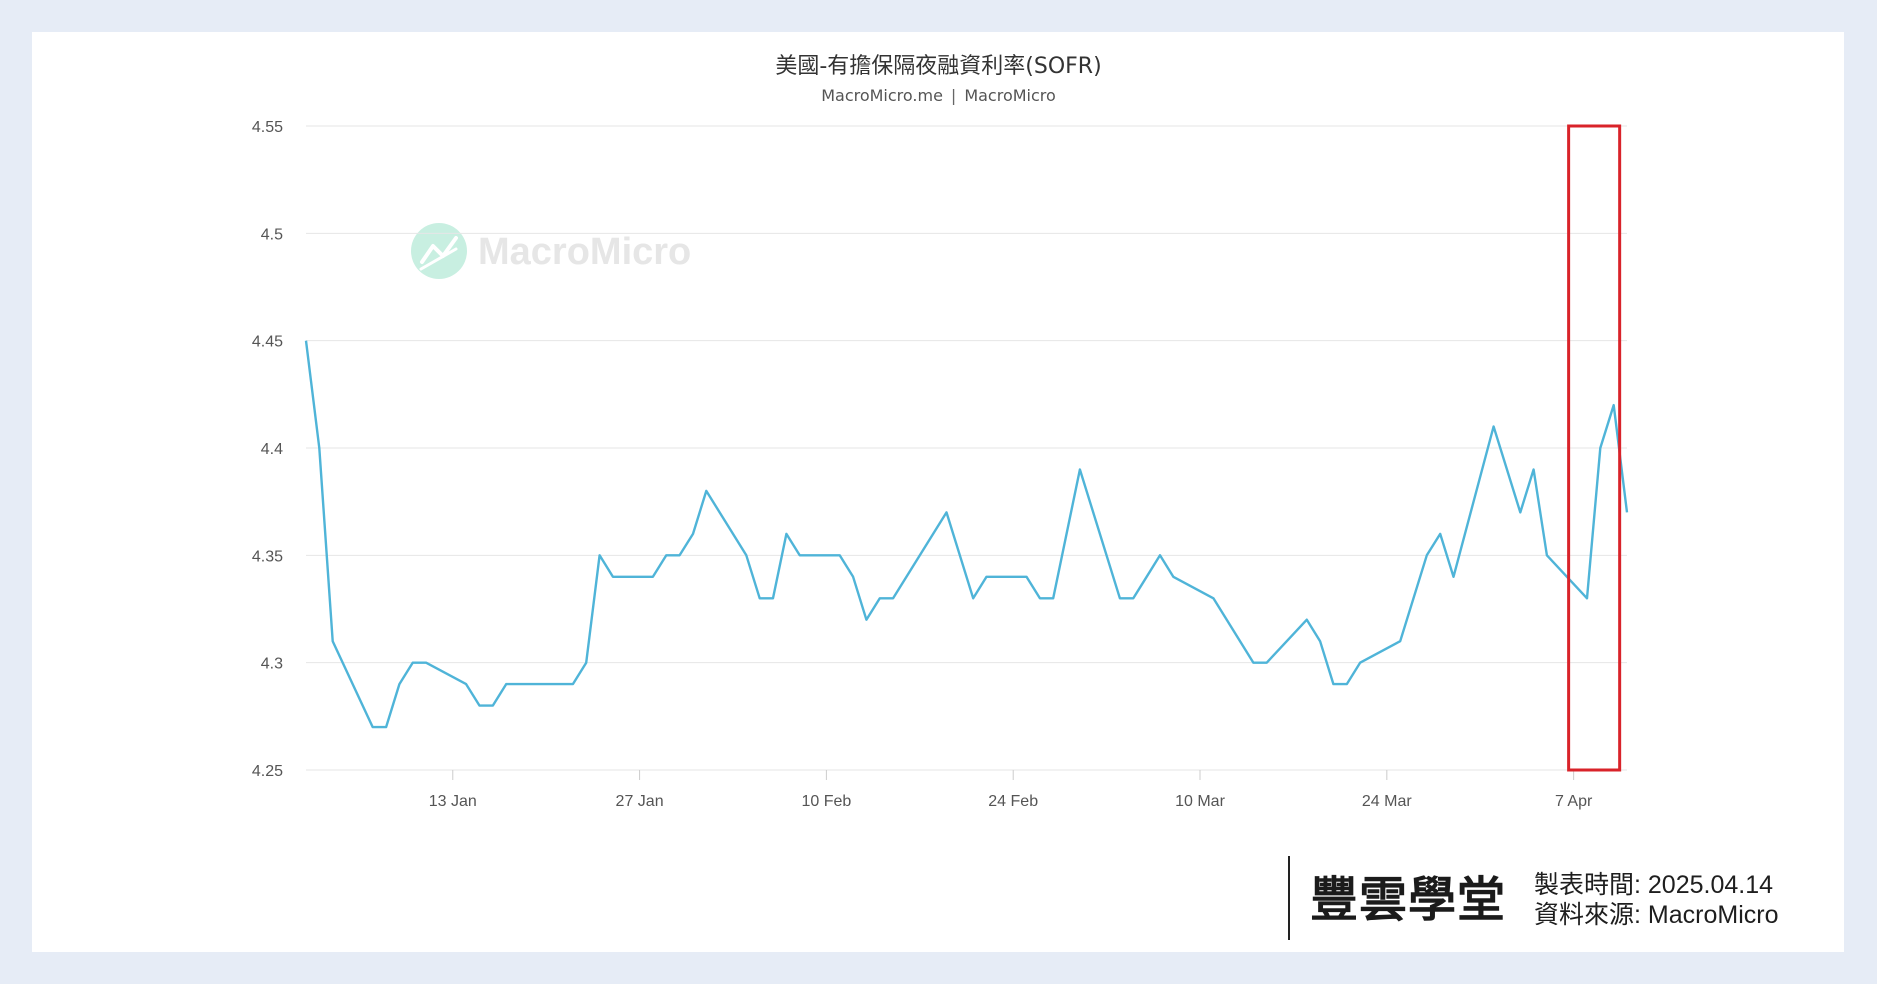 This screenshot has width=1877, height=984. Describe the element at coordinates (1574, 801) in the screenshot. I see `x-tick-label: 7 Apr` at that location.